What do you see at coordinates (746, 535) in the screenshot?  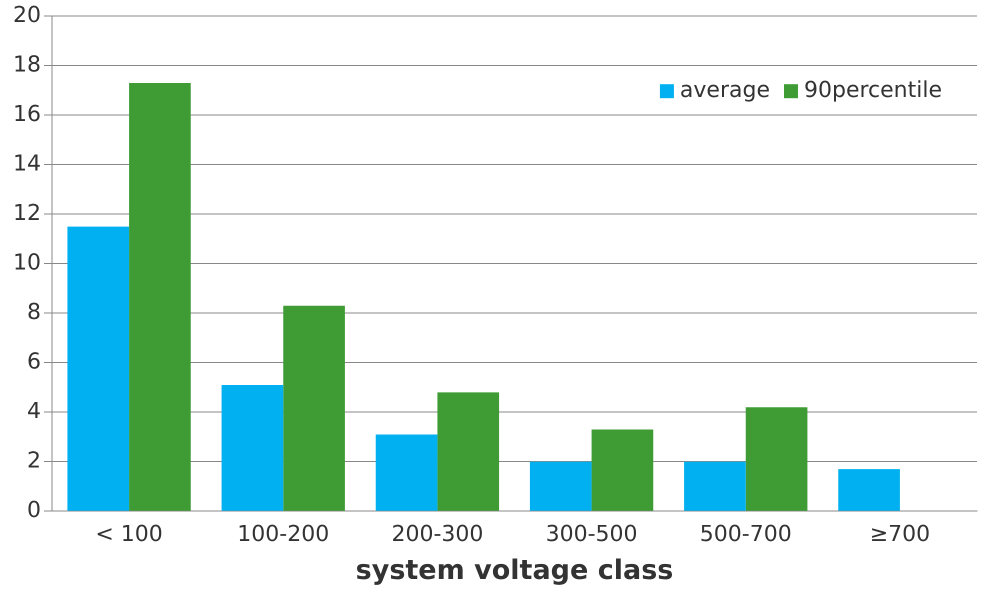 I see `x-tick-label: 500-700` at bounding box center [746, 535].